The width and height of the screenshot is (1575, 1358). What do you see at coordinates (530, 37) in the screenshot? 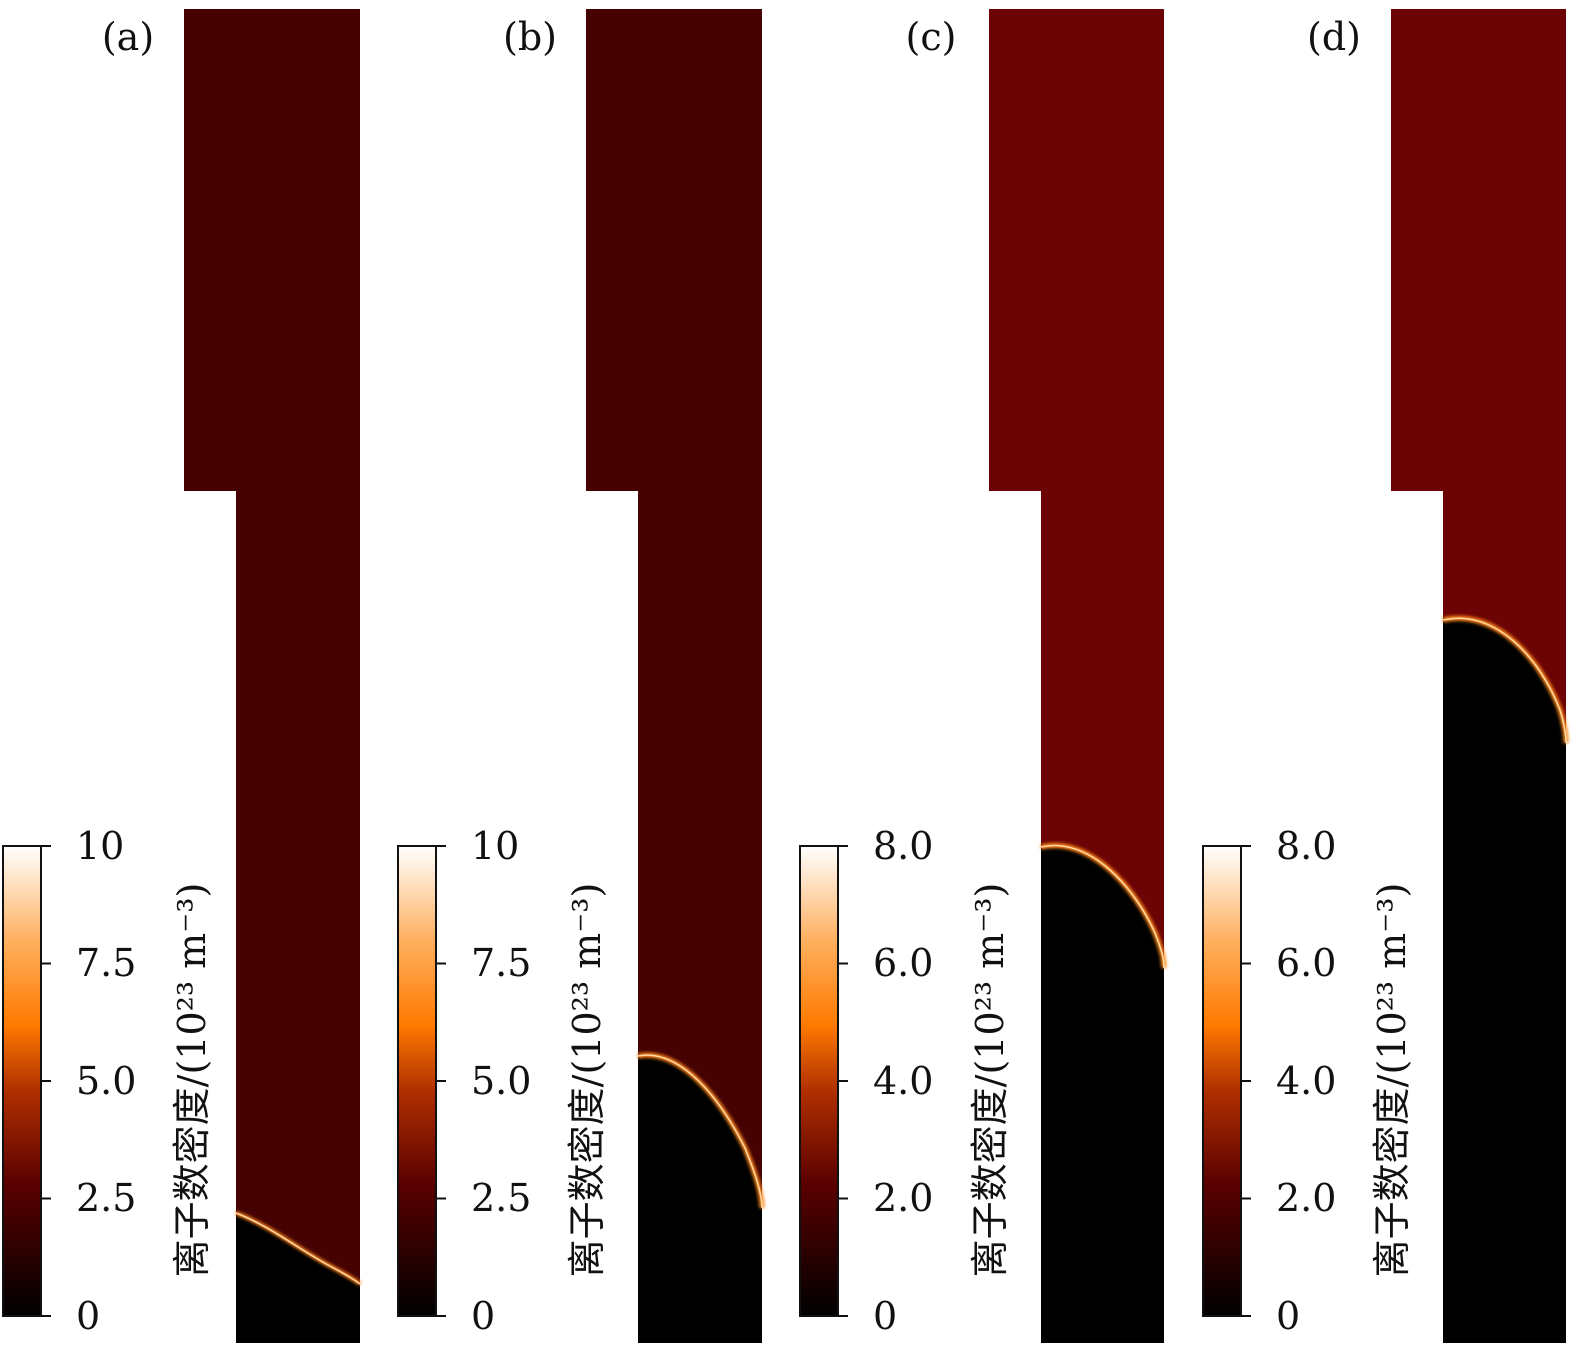
I see `panel-label: (b)` at bounding box center [530, 37].